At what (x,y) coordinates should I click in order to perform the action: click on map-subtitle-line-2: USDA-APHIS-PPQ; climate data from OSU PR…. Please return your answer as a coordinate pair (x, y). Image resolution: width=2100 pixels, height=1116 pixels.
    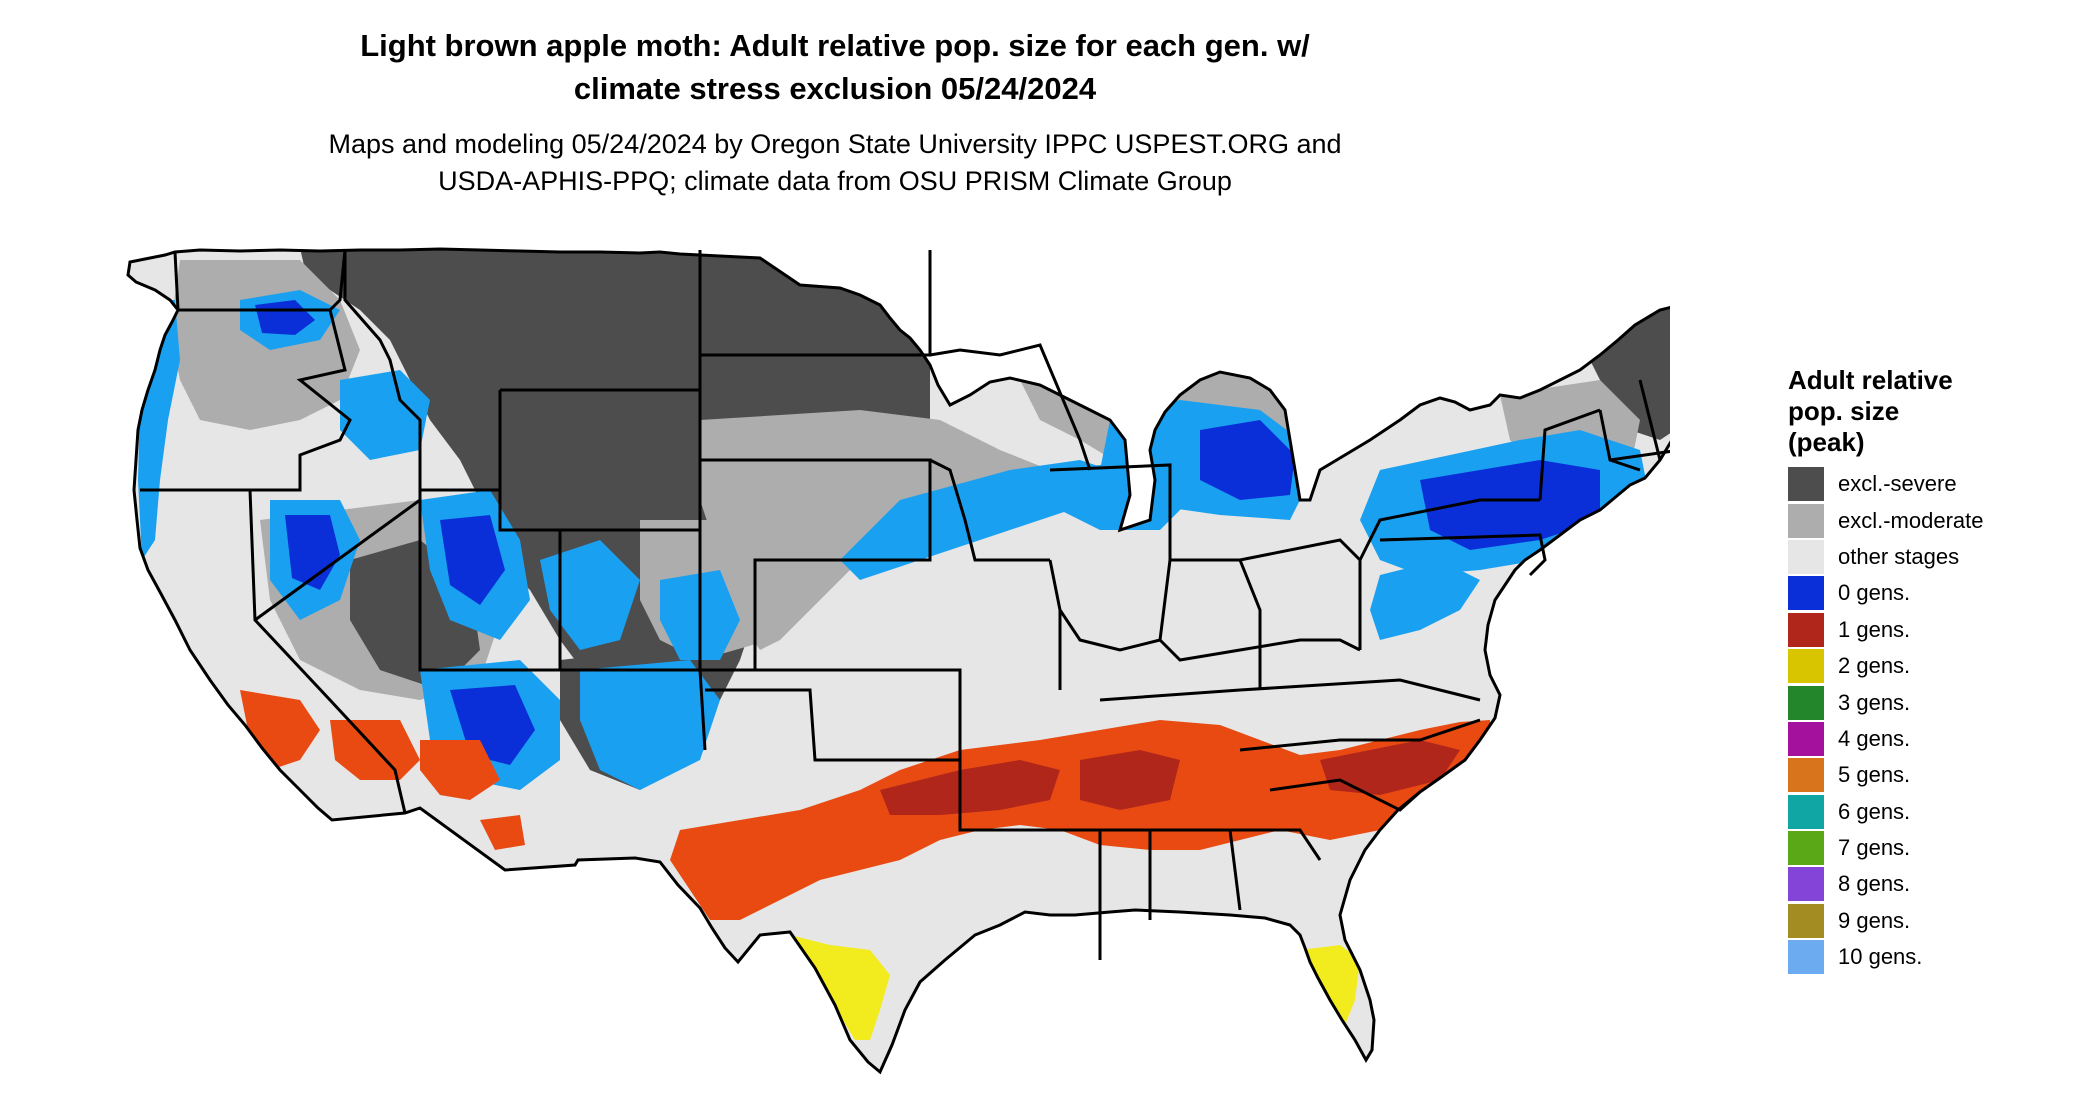
    Looking at the image, I should click on (835, 181).